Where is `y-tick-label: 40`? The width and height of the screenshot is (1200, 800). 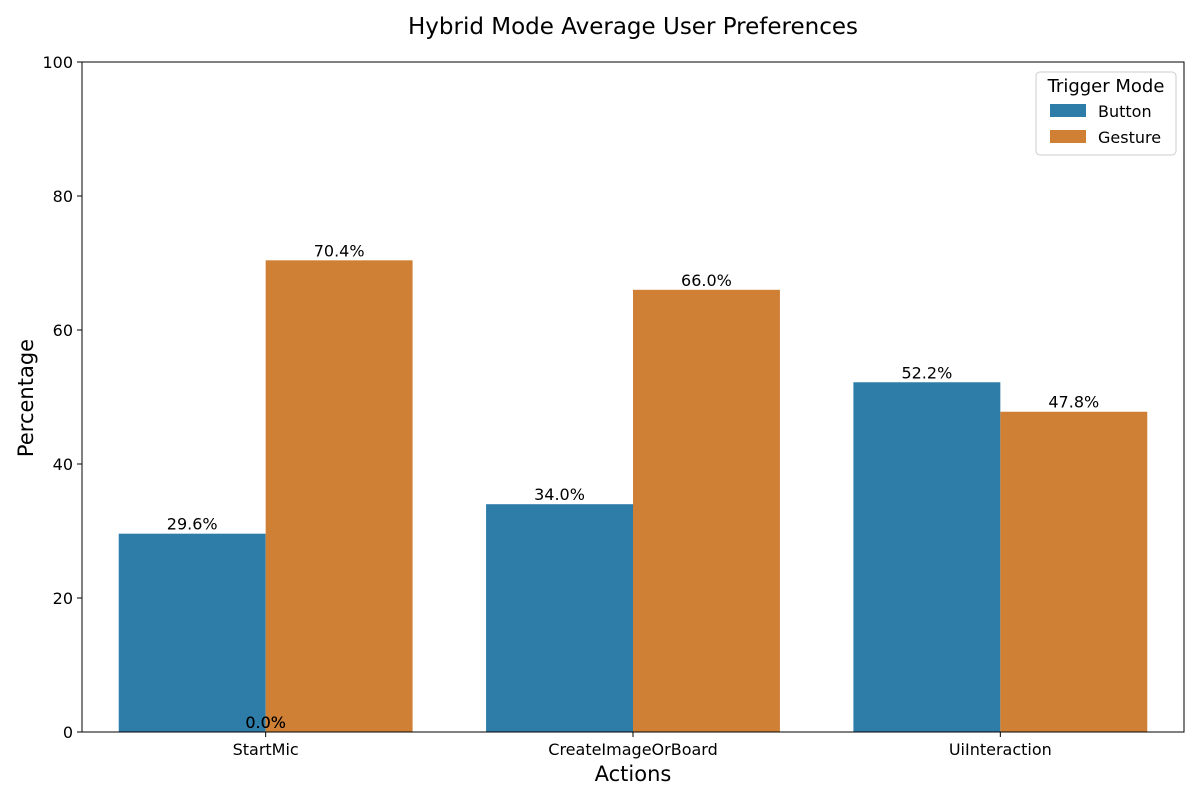 y-tick-label: 40 is located at coordinates (63, 464).